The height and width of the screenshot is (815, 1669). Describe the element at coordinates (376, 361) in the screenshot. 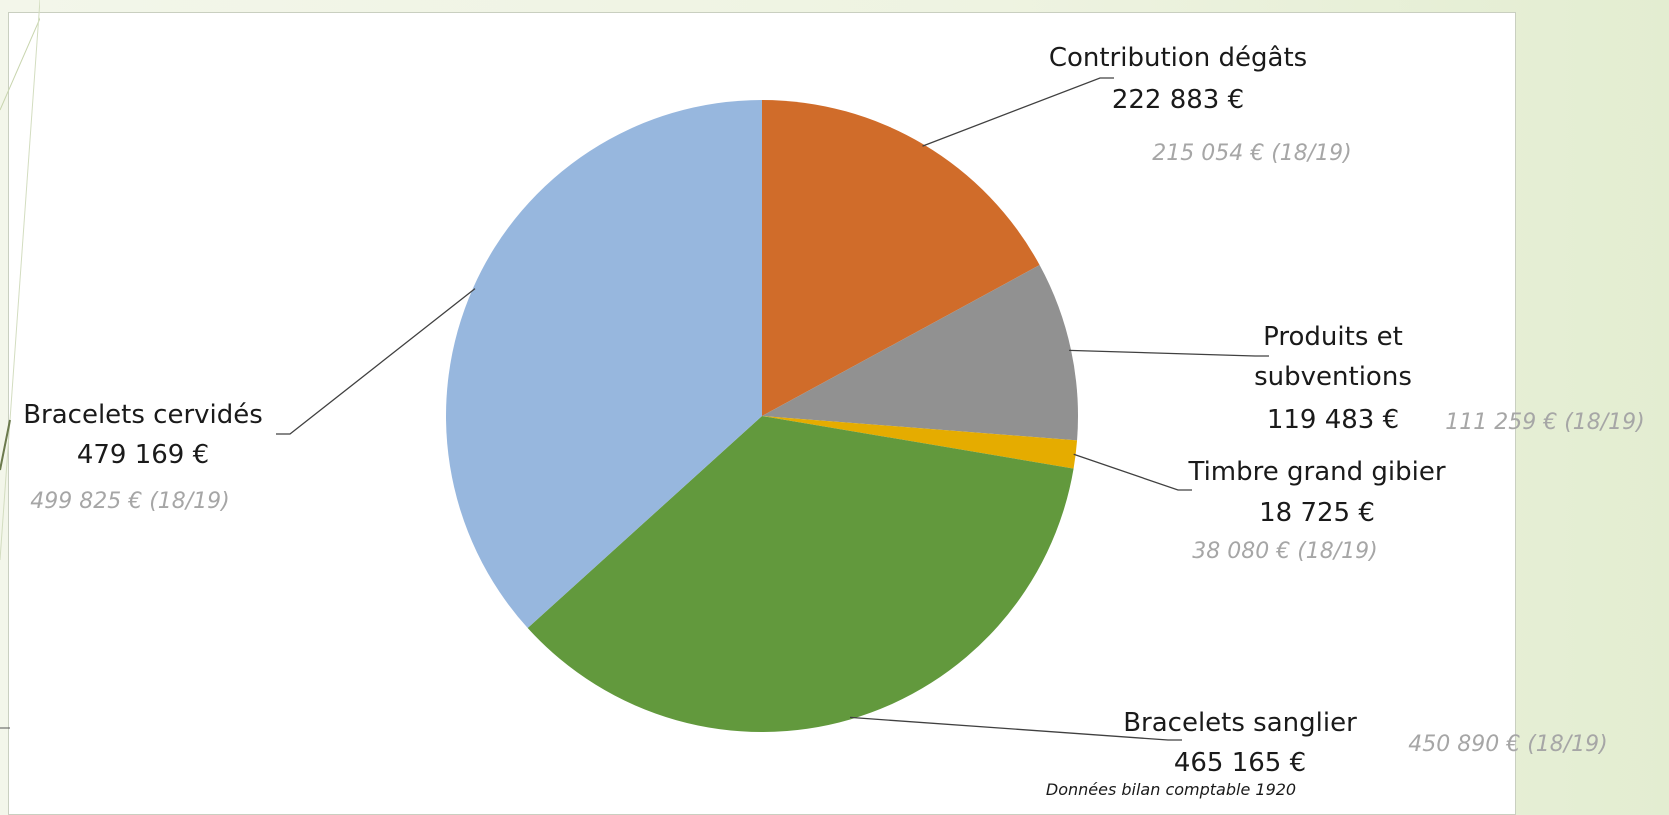

I see `leader-line-bracelets-cervides` at that location.